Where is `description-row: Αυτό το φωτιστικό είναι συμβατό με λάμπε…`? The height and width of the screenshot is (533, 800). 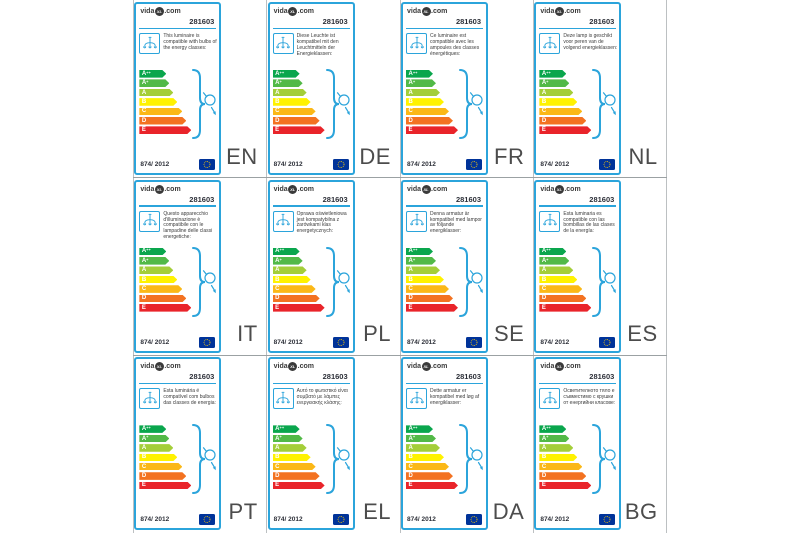
description-row: Αυτό το φωτιστικό είναι συμβατό με λάμπε… is located at coordinates (312, 399).